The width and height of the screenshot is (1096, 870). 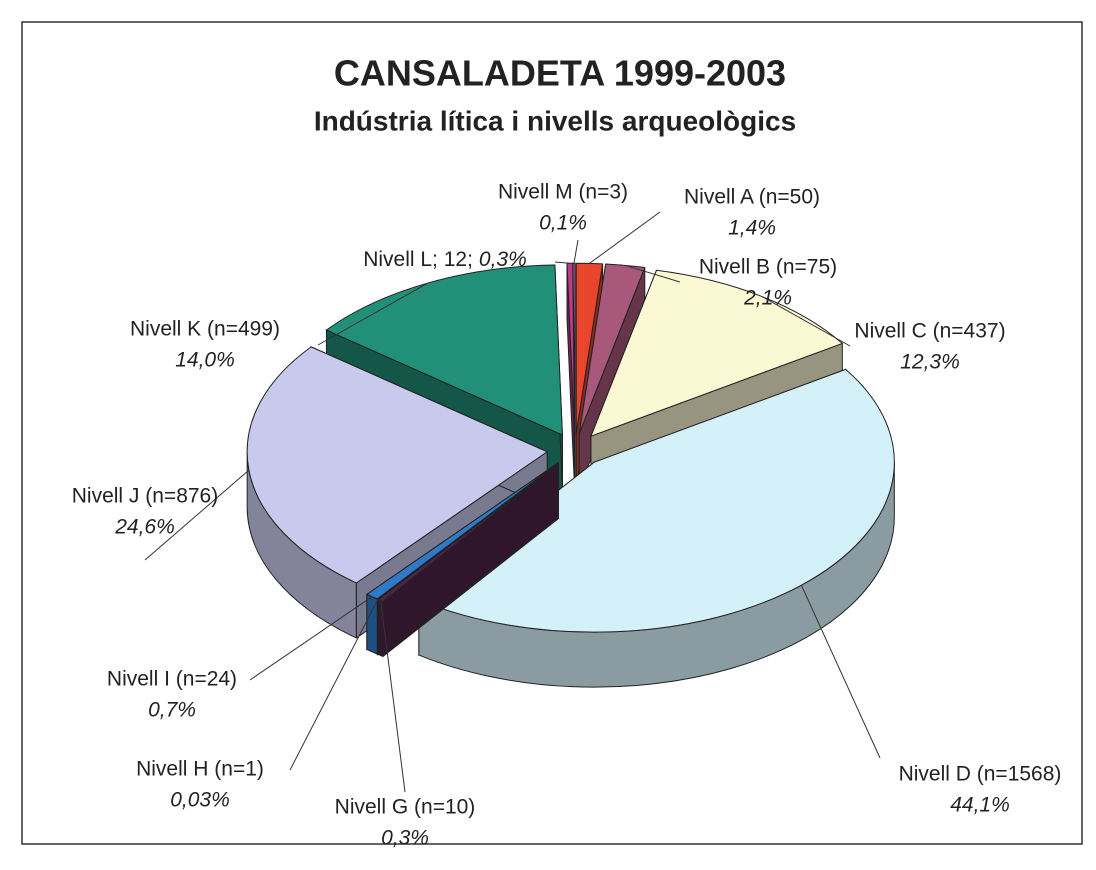 What do you see at coordinates (563, 192) in the screenshot?
I see `category-label: Nivell M (n=3)` at bounding box center [563, 192].